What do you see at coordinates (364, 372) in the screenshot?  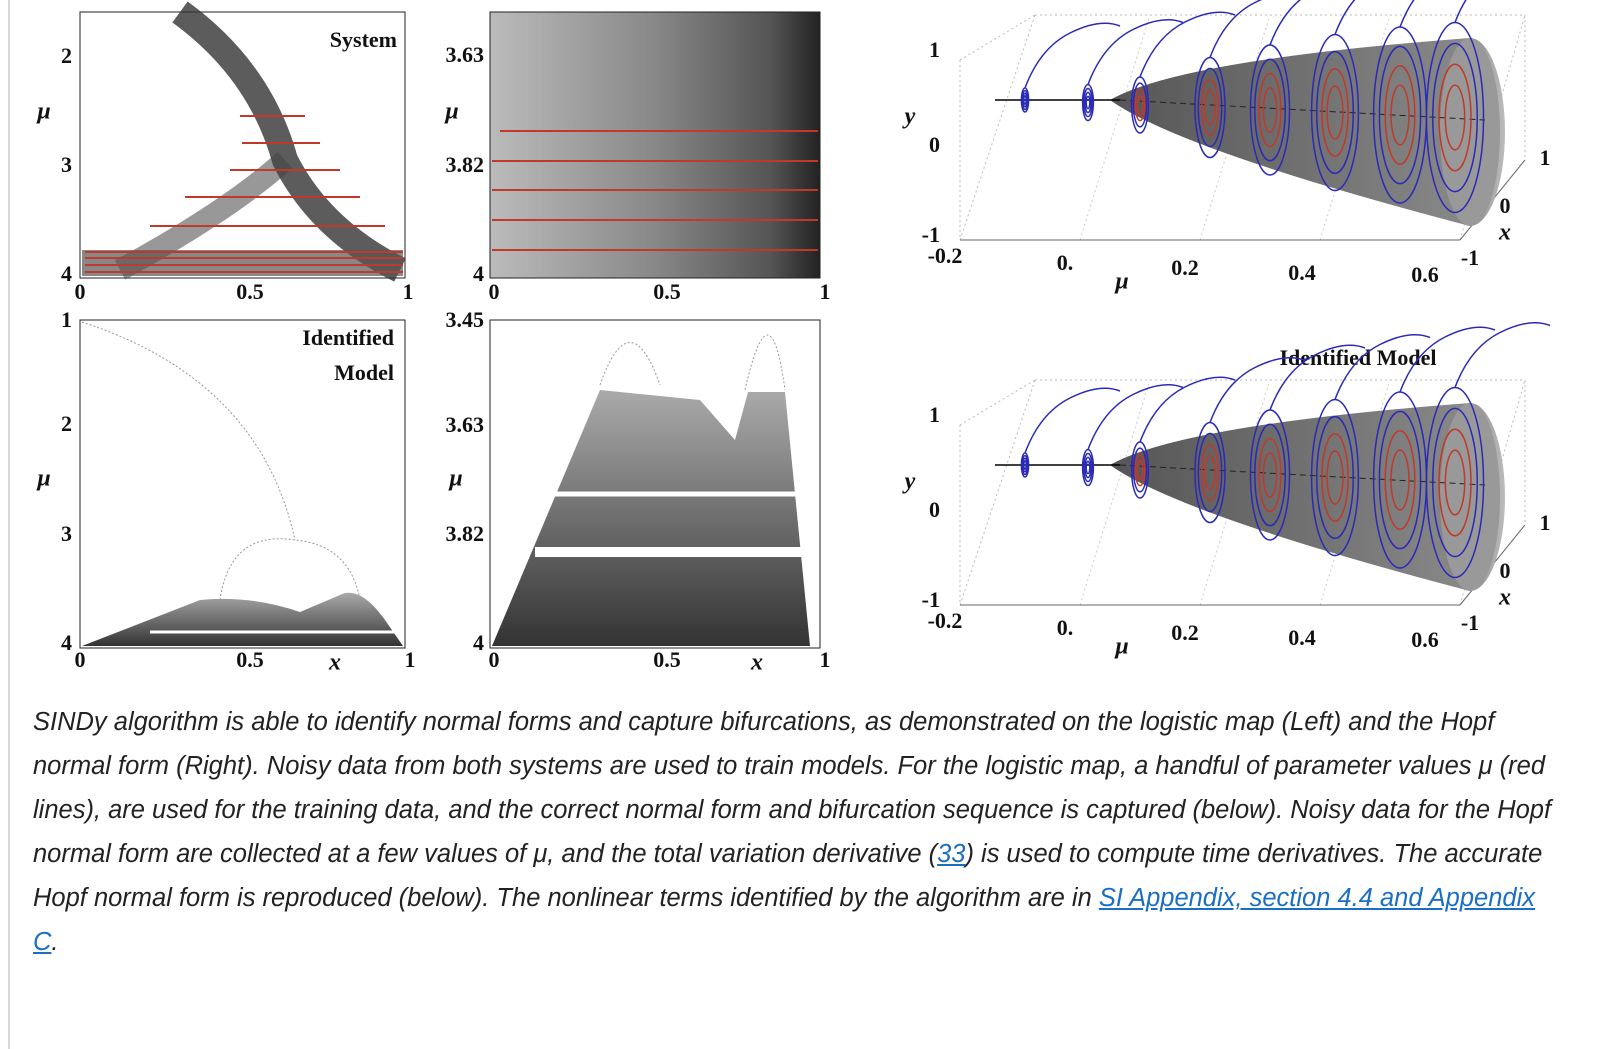 I see `panel-title: Model` at bounding box center [364, 372].